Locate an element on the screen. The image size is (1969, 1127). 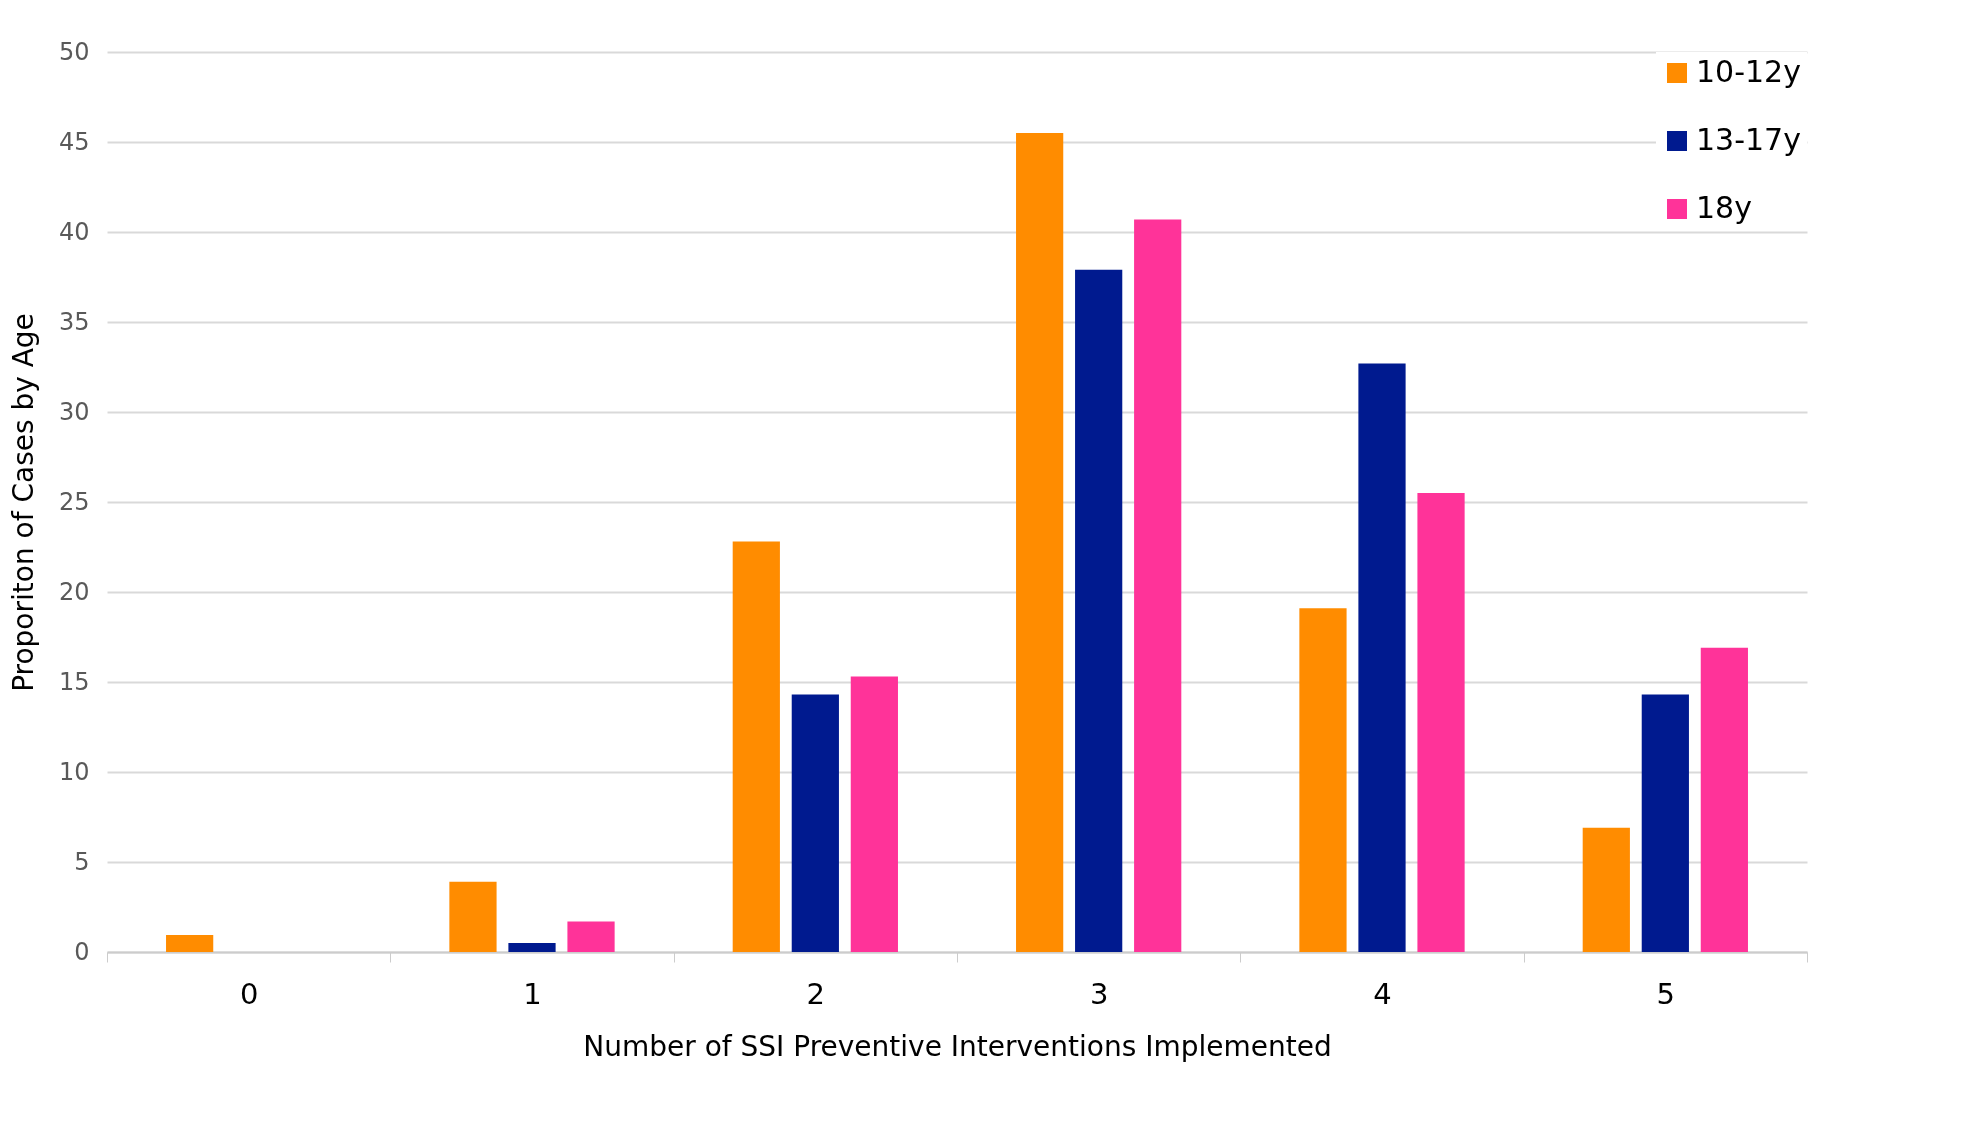
x-tick-label: 2 is located at coordinates (816, 993).